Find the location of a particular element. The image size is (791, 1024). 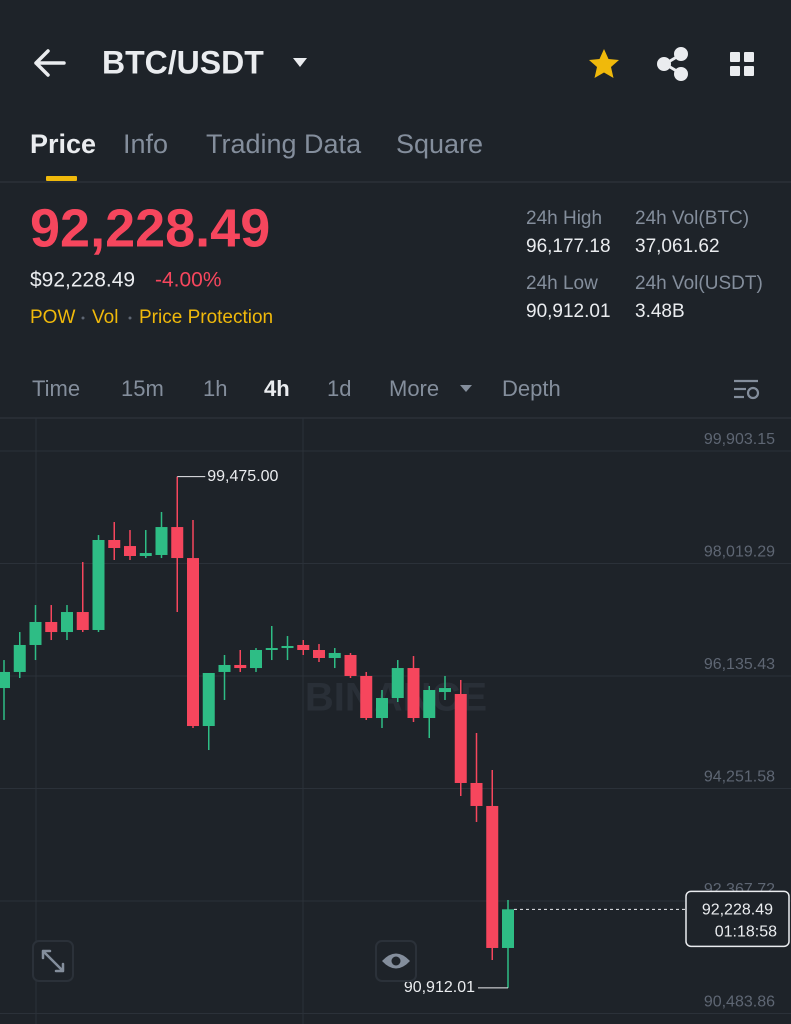

share-button is located at coordinates (672, 64).